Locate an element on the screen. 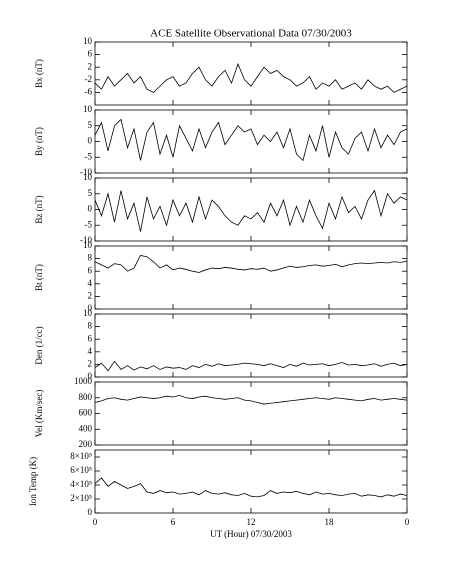  x-tick-label: 6 is located at coordinates (173, 522).